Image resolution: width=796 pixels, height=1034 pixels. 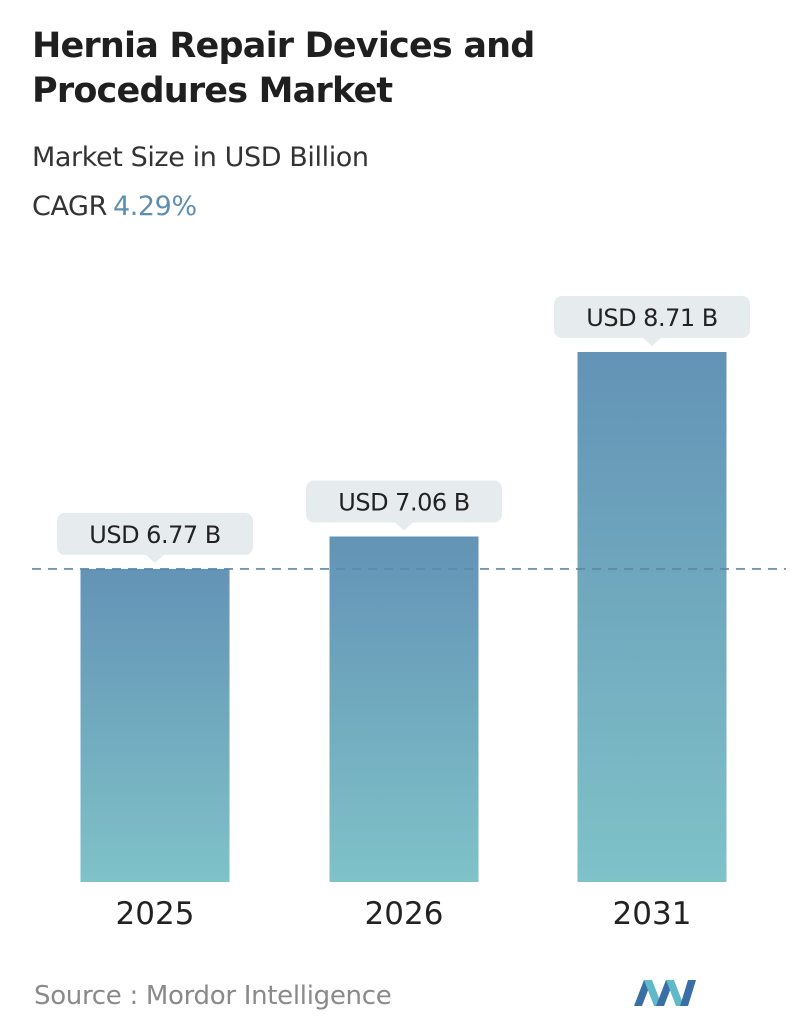 I want to click on data-label-text: USD 8.71 B, so click(x=651, y=318).